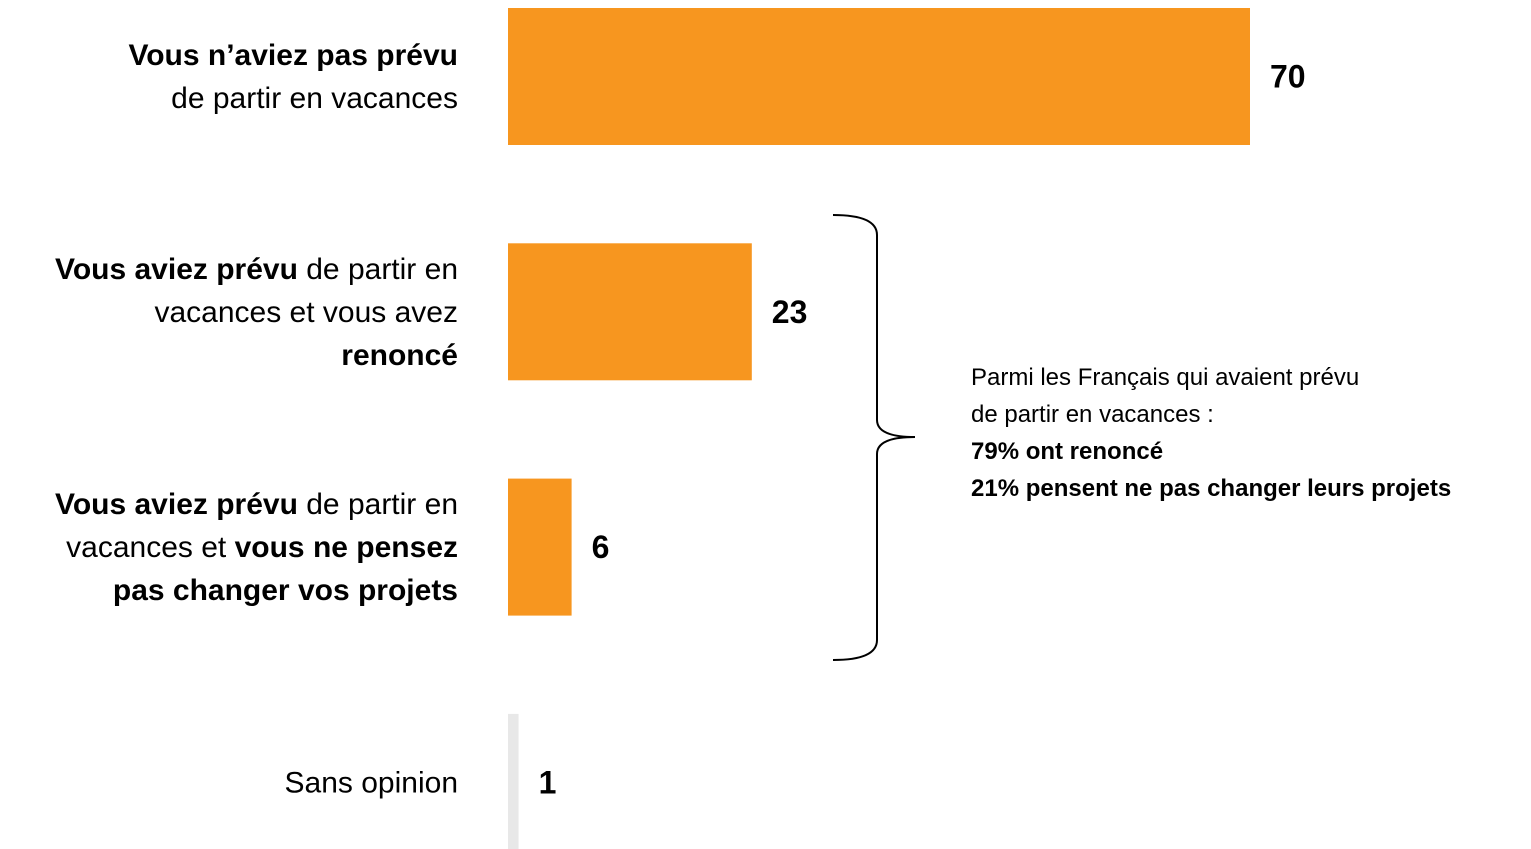 Image resolution: width=1531 pixels, height=849 pixels. Describe the element at coordinates (1165, 377) in the screenshot. I see `annotation-line: Parmi les Français qui avaient prévu` at that location.